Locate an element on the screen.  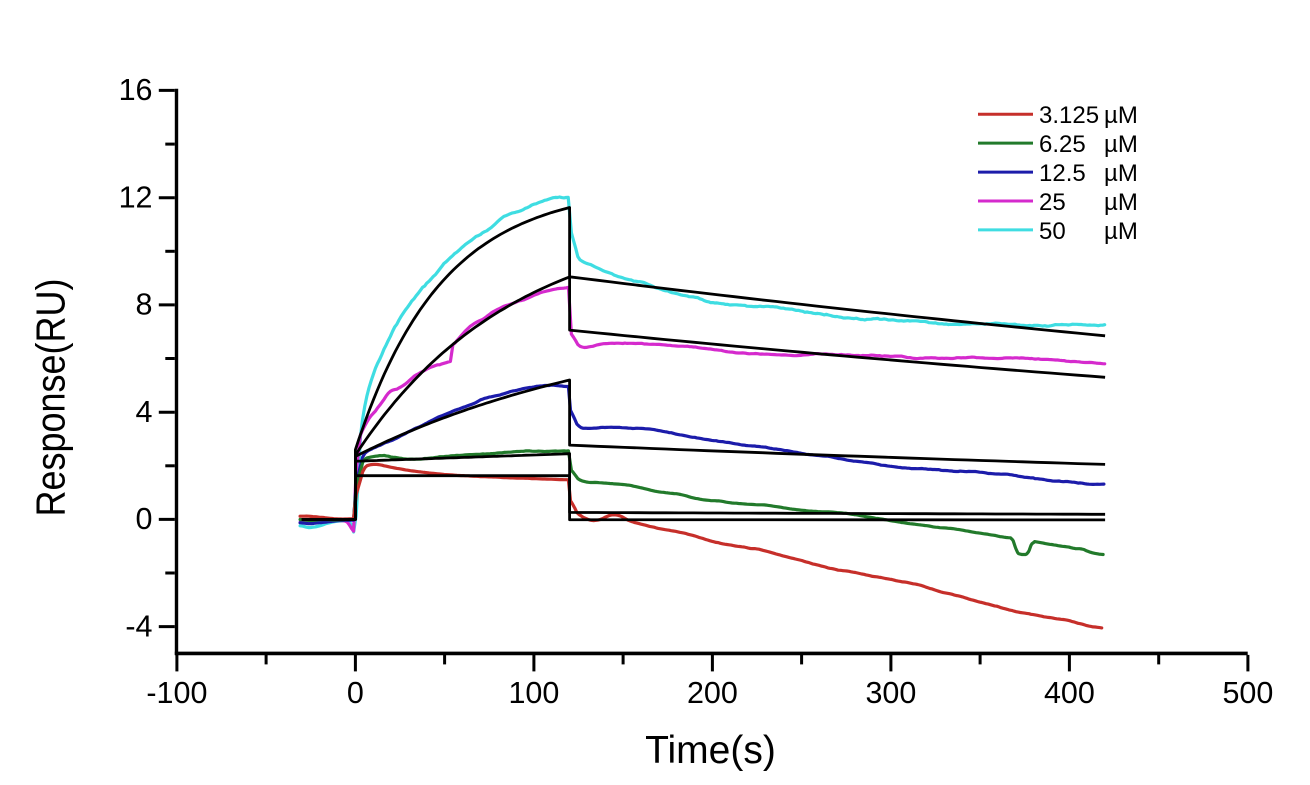
svg-text: 400 is located at coordinates (1069, 693).